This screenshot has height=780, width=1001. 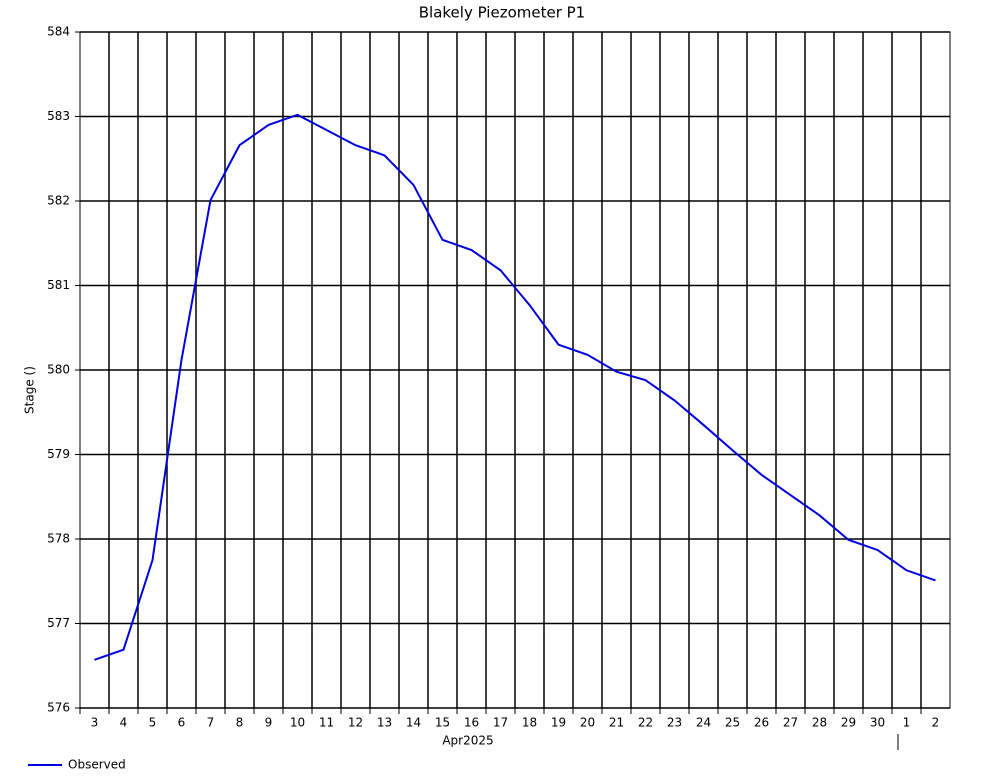 What do you see at coordinates (384, 723) in the screenshot?
I see `x-tick-label: 13` at bounding box center [384, 723].